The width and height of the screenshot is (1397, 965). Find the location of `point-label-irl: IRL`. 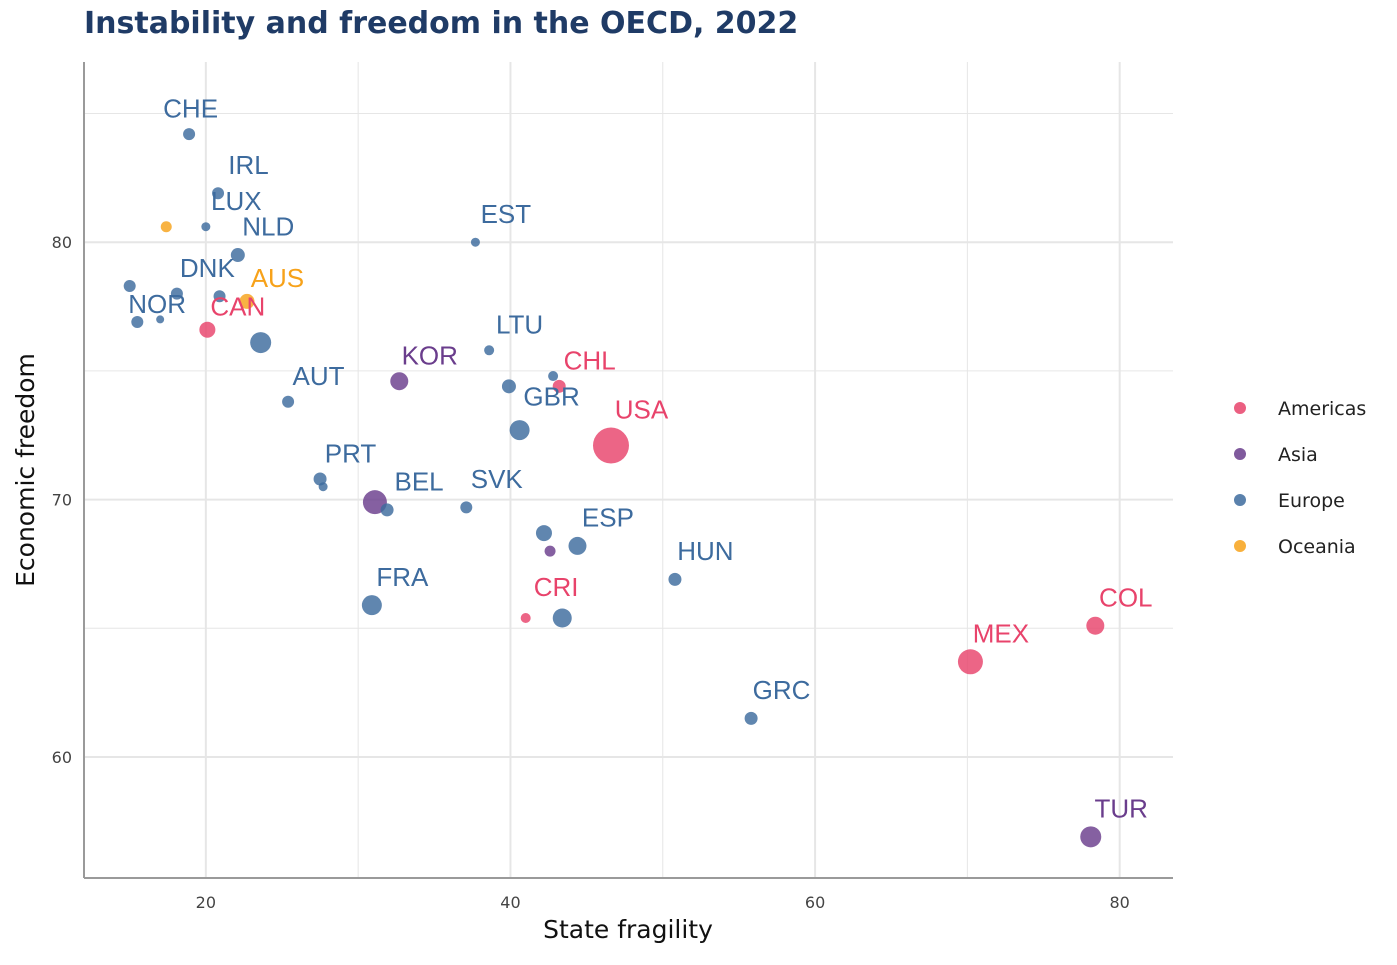

point-label-irl: IRL is located at coordinates (248, 165).